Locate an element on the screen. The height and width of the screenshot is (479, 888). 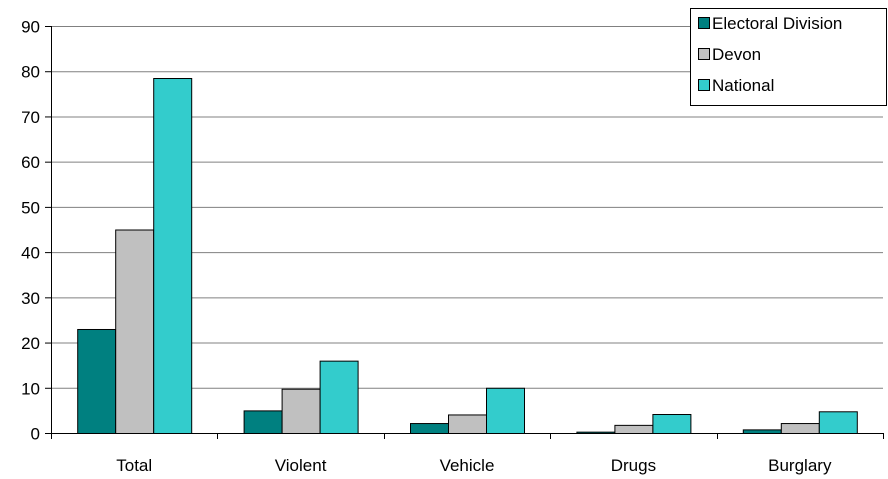
legend-label: Devon is located at coordinates (736, 54).